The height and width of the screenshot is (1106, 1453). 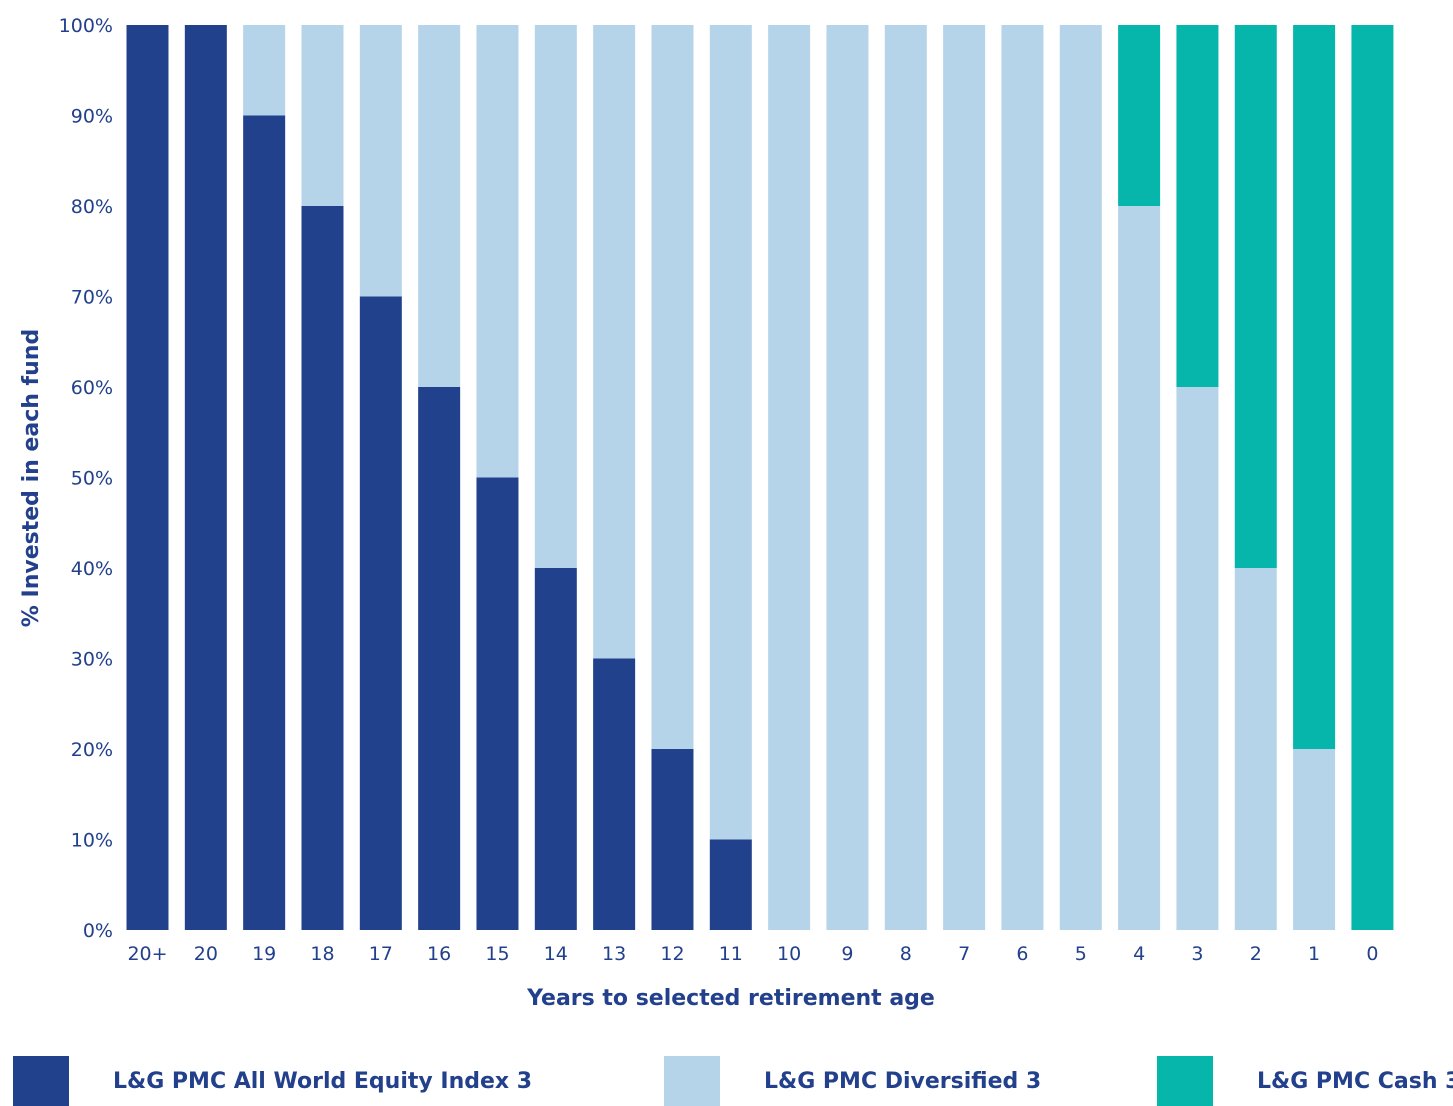 I want to click on x-tick-label: 18, so click(x=322, y=954).